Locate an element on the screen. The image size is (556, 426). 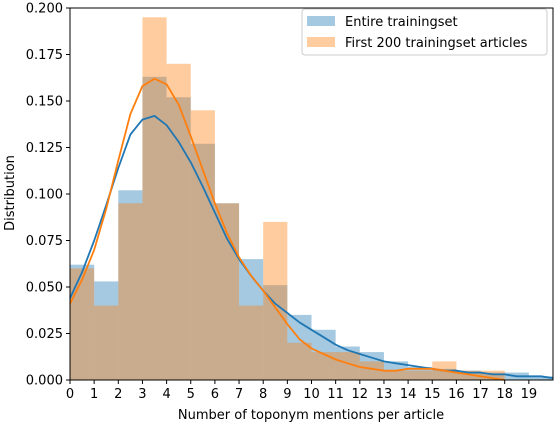
bar-series1-bin2 is located at coordinates (130, 291).